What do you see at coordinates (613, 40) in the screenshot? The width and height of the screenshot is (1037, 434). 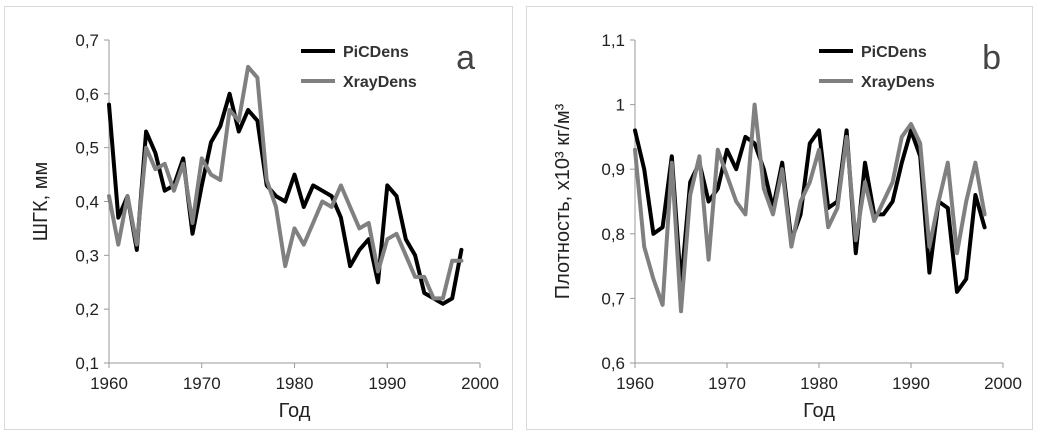 I see `y-tick-label: 1,1` at bounding box center [613, 40].